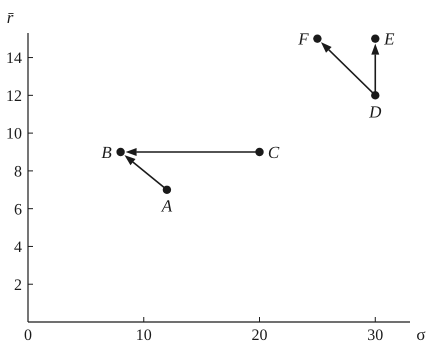 This screenshot has width=429, height=348. I want to click on y-tick-label: 2, so click(18, 285).